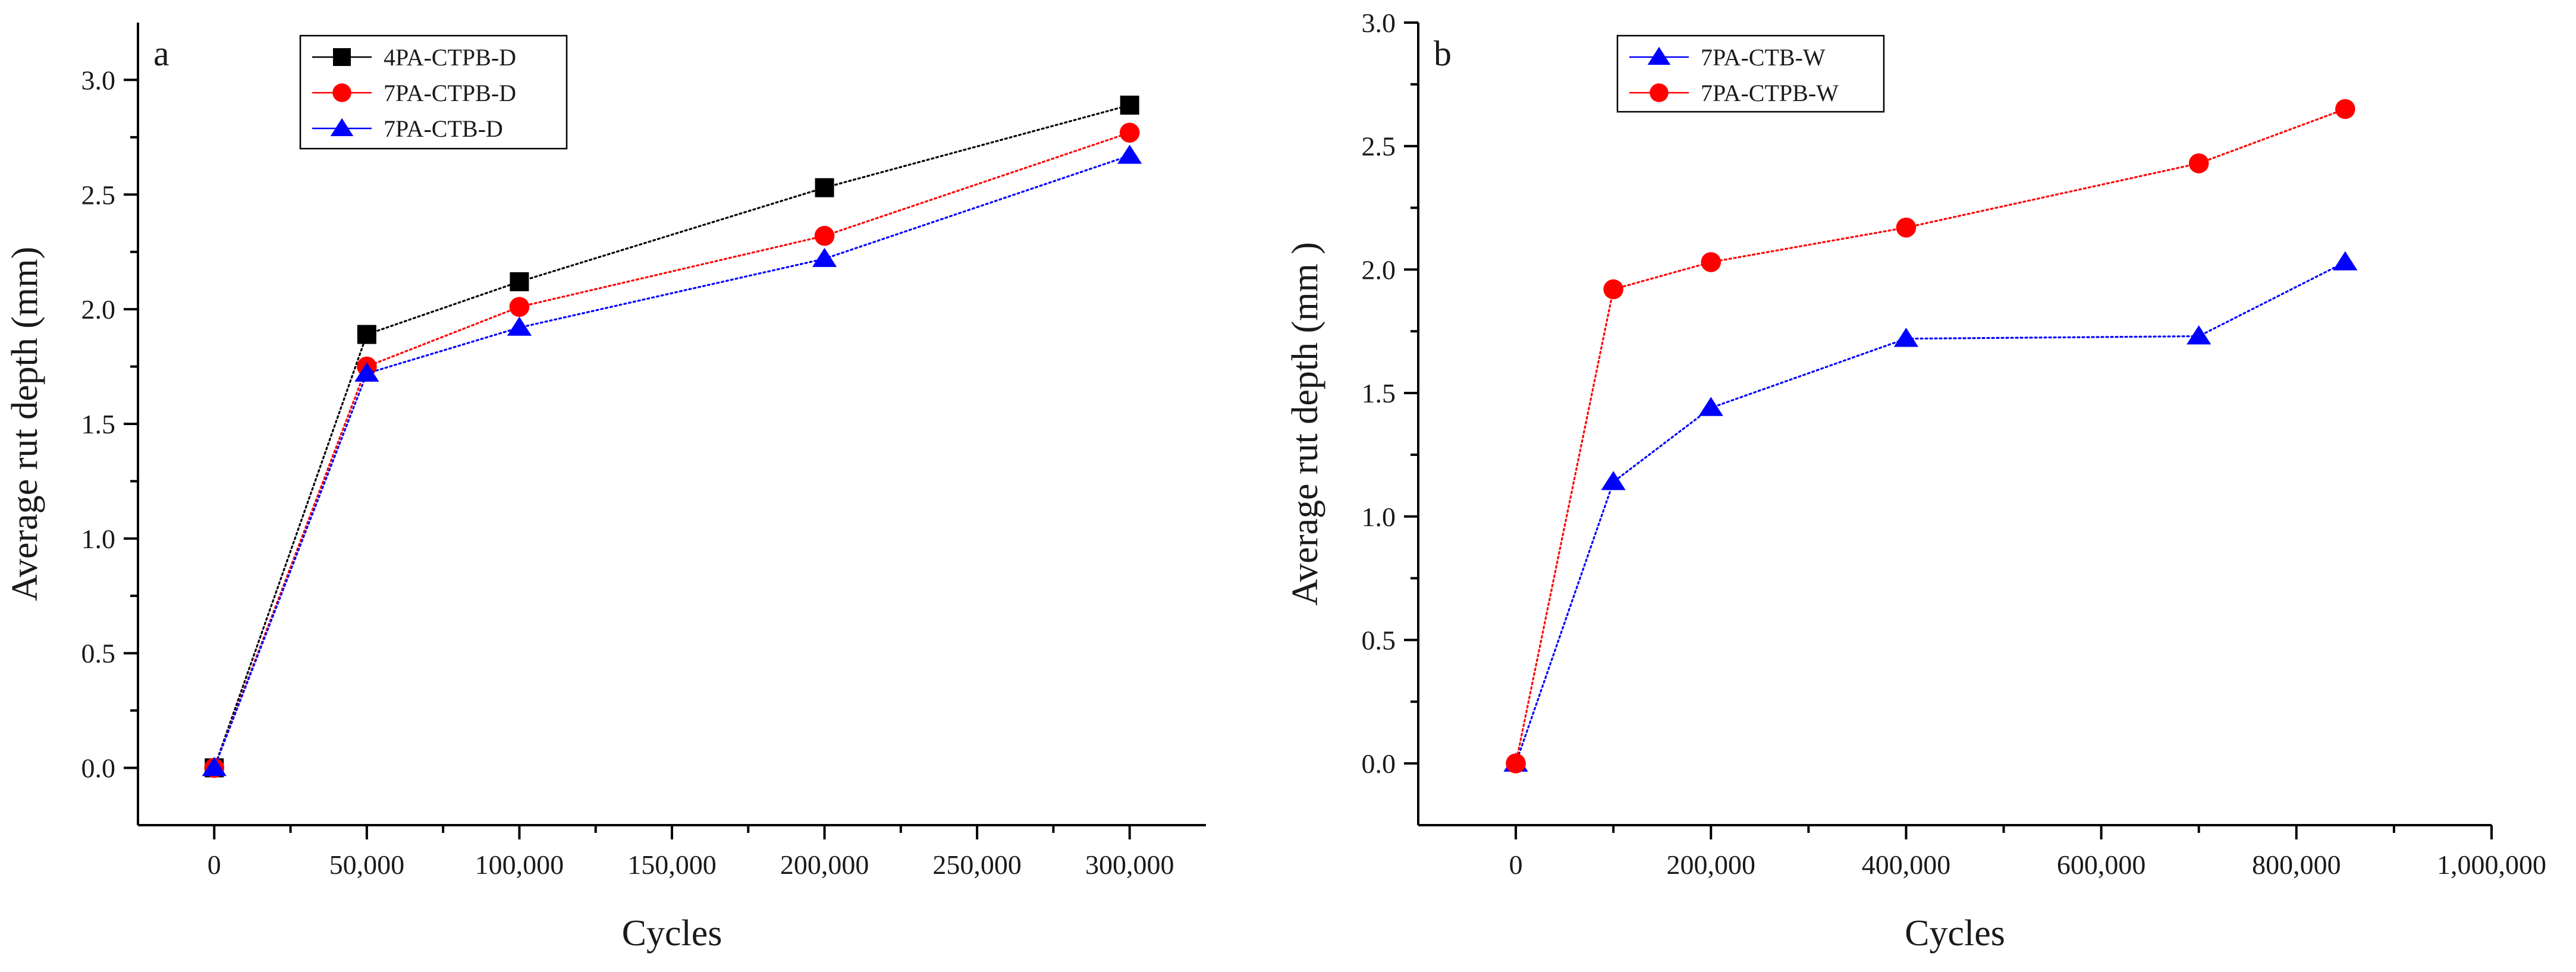 This screenshot has width=2576, height=972. I want to click on legend: 4PA-CTPB-D 7PA-CTPB-D 7PA-CTB-D, so click(433, 92).